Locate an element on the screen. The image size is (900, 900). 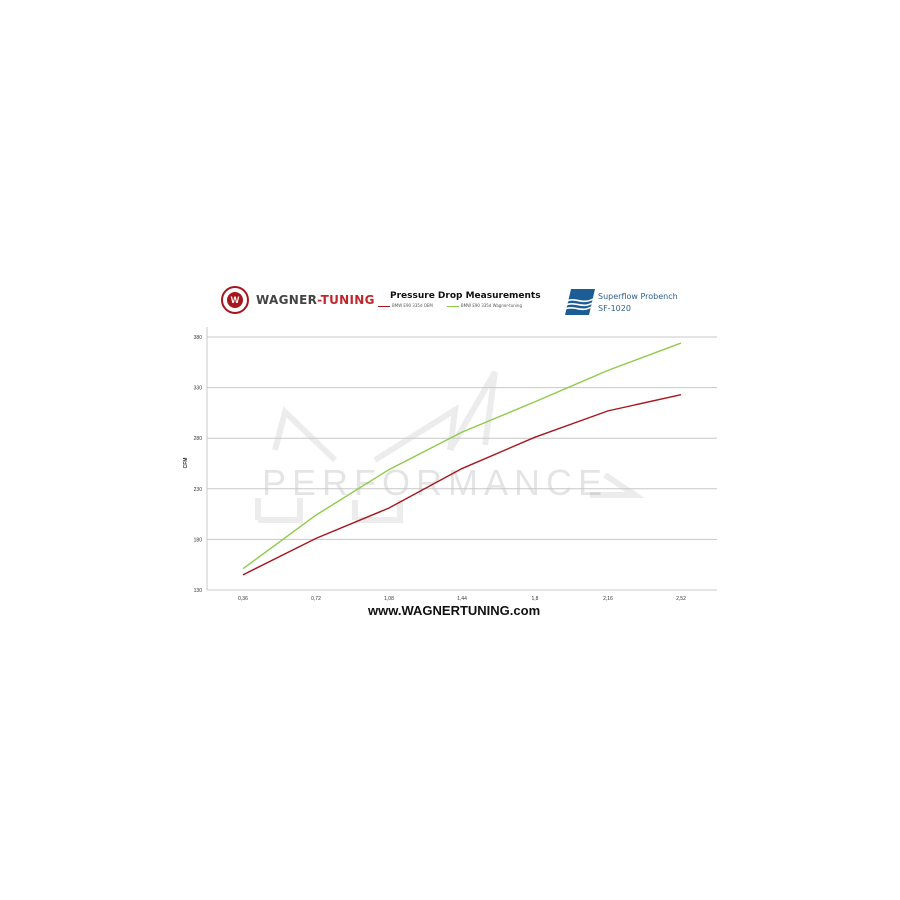
x-tick-label: 2,16 is located at coordinates (608, 599).